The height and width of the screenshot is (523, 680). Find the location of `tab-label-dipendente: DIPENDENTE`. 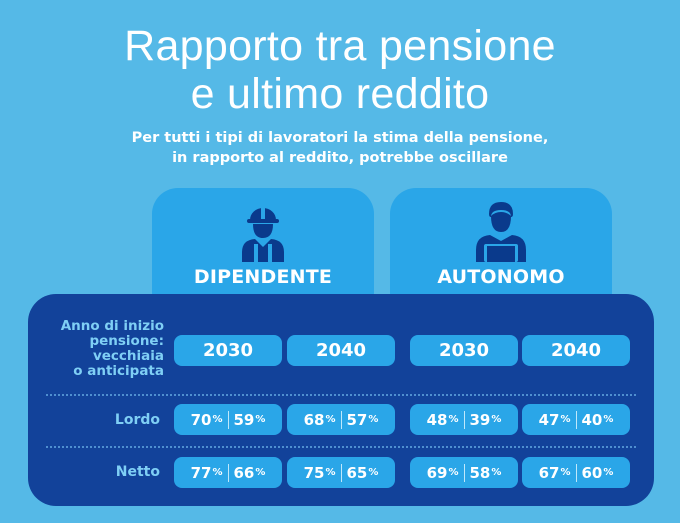

tab-label-dipendente: DIPENDENTE is located at coordinates (263, 277).